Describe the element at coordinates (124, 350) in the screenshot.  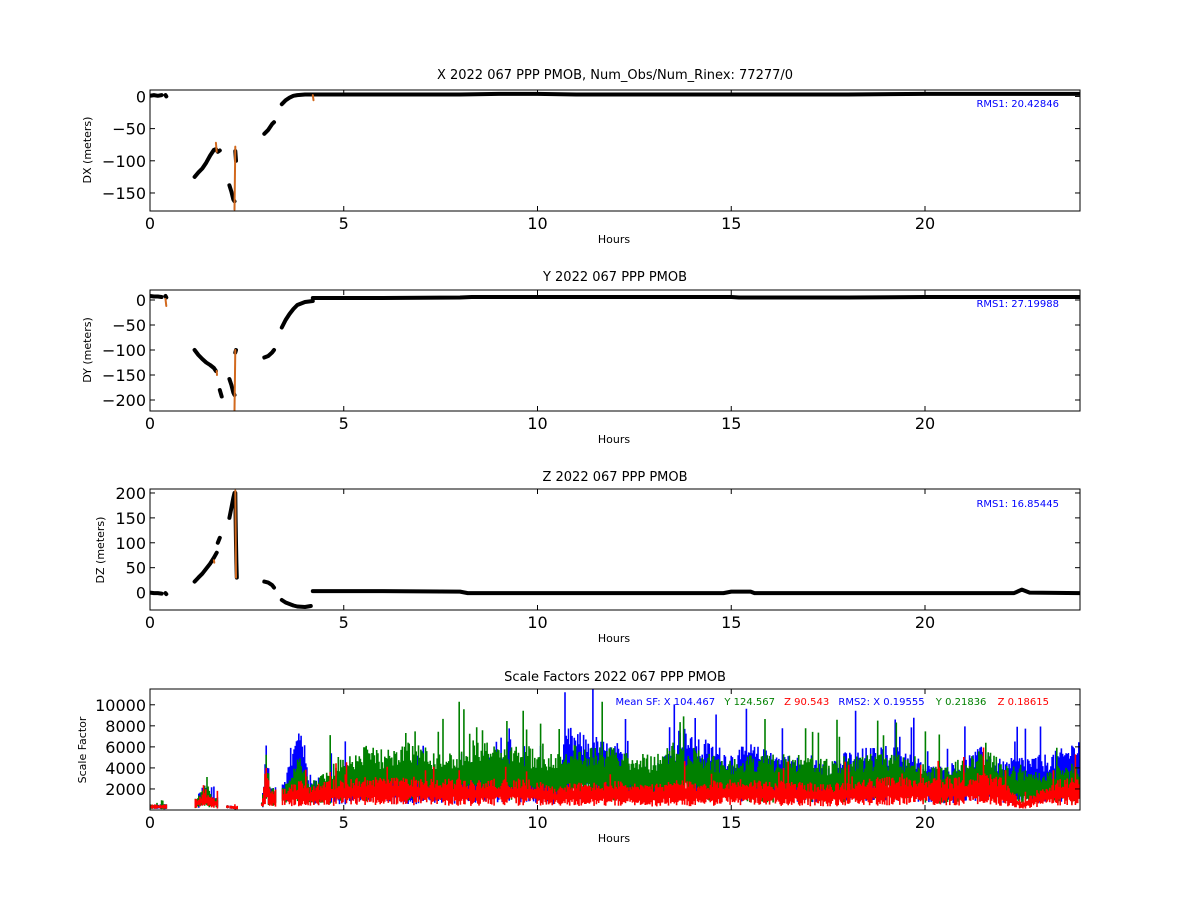
I see `dy-ytick-label-2: −100` at that location.